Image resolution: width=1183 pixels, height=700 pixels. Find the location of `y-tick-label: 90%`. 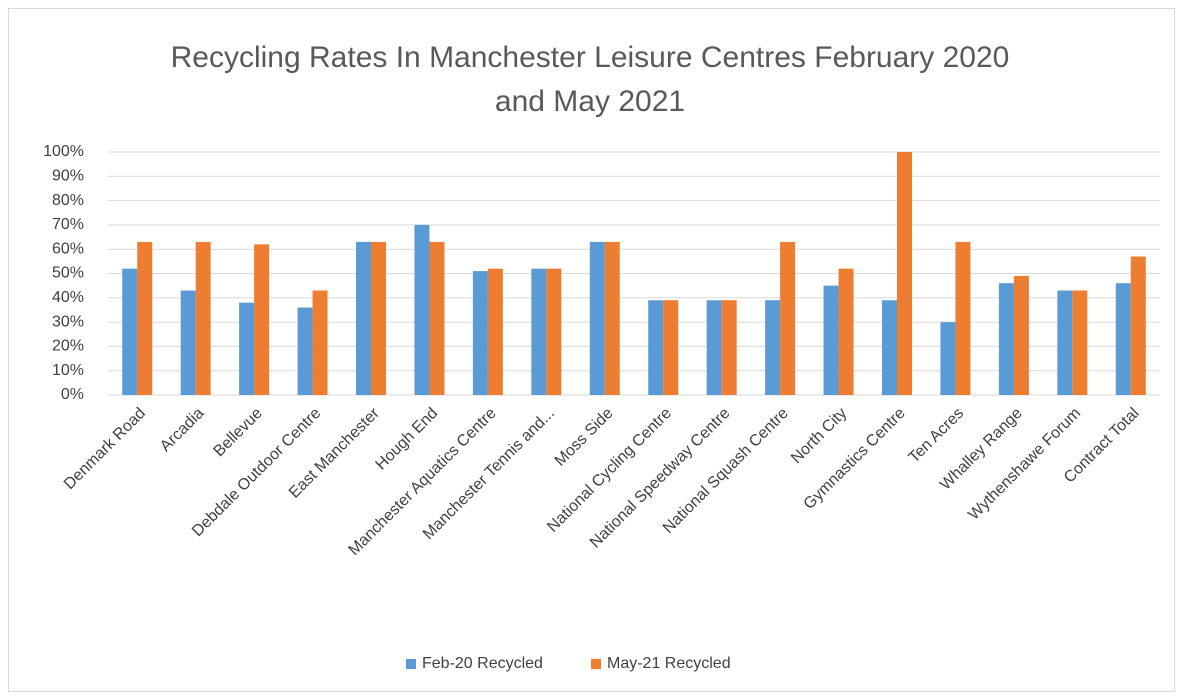

y-tick-label: 90% is located at coordinates (68, 176).